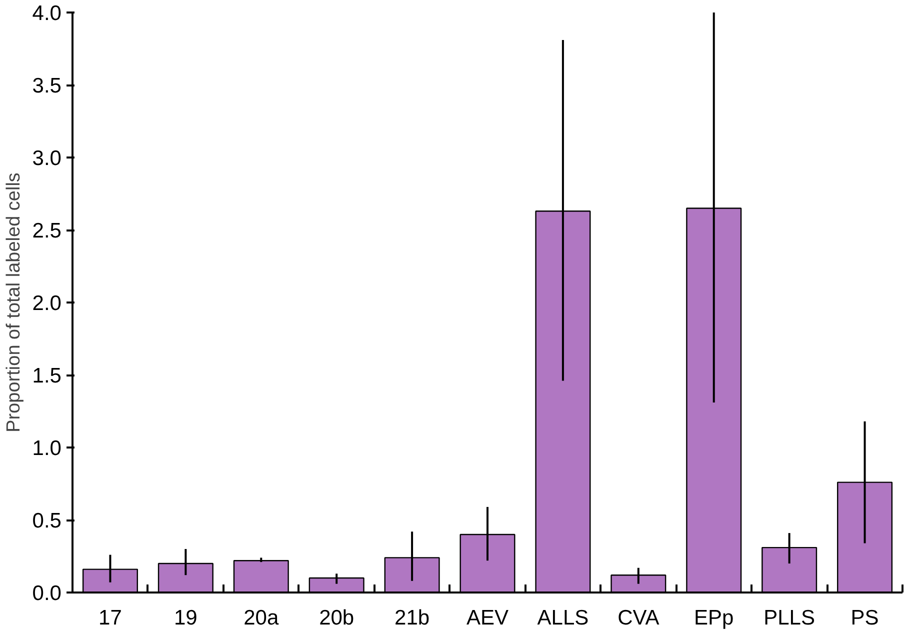  I want to click on y-axis-title: Proportion of total labeled cells, so click(13, 302).